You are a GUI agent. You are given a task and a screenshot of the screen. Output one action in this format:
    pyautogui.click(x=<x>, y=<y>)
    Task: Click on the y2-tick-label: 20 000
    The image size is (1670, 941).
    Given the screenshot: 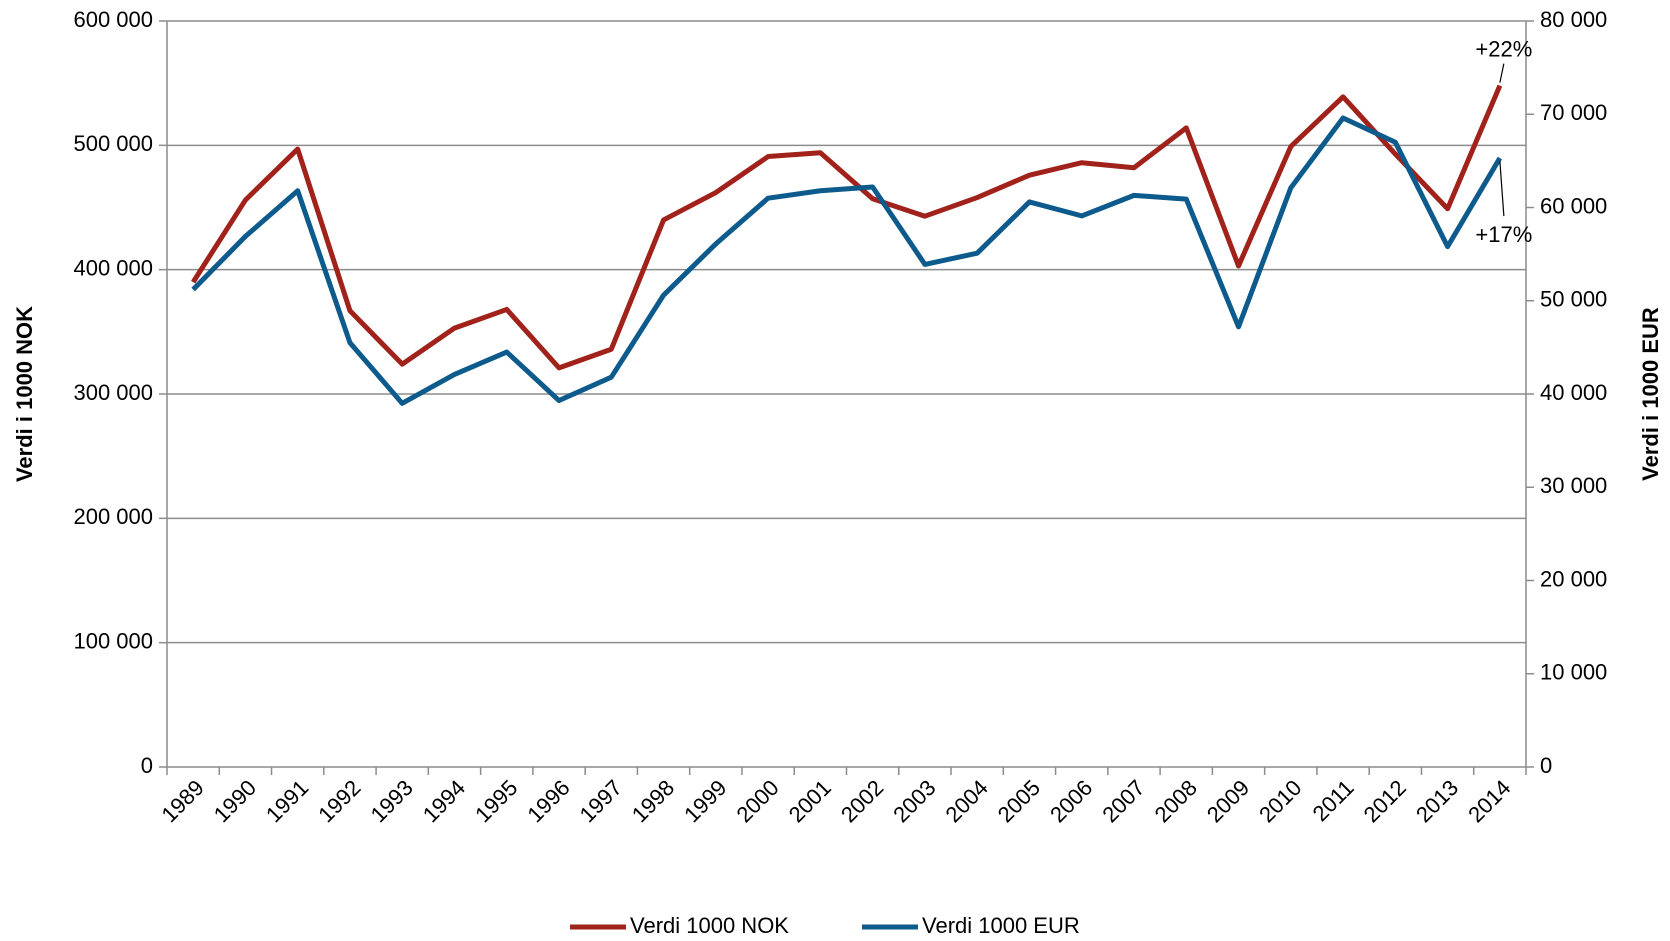 What is the action you would take?
    pyautogui.click(x=1573, y=578)
    